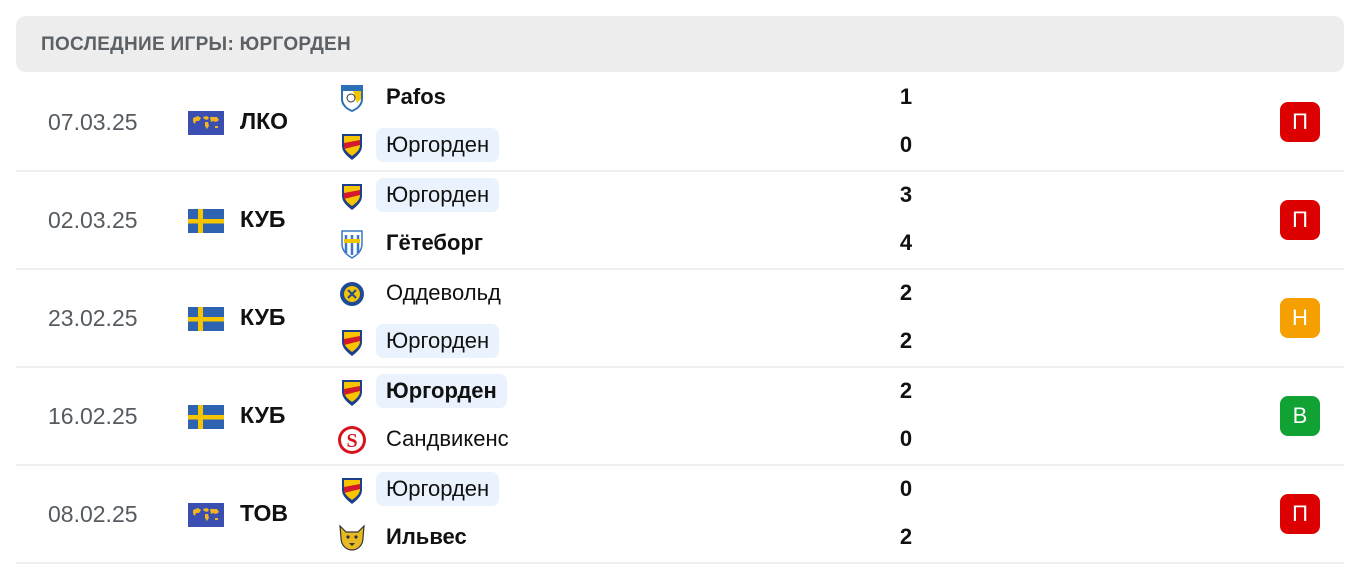 The image size is (1362, 578). I want to click on match-date: 07.03.25, so click(93, 122).